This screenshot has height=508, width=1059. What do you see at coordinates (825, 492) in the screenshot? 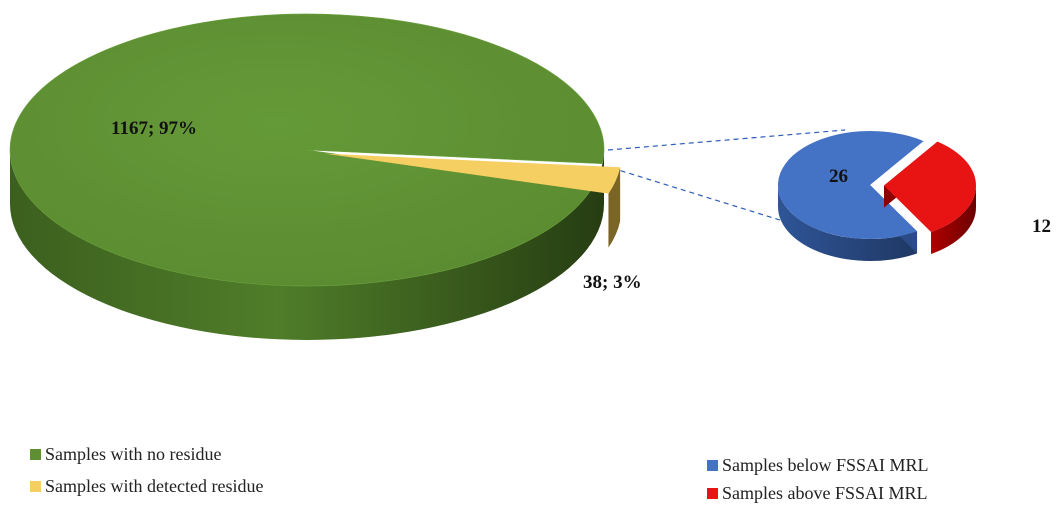
I see `legend-label: Samples above FSSAI MRL` at bounding box center [825, 492].